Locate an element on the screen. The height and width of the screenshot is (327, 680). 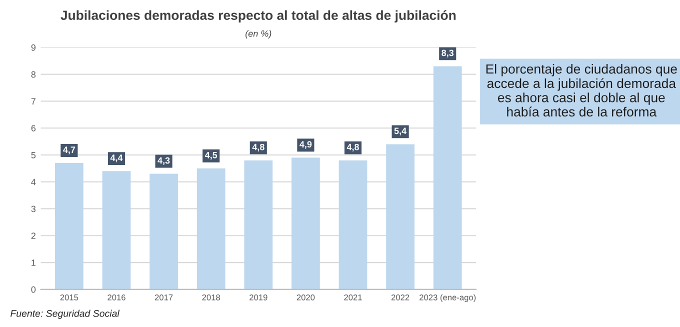
source-note: Fuente: Seguridad Social is located at coordinates (65, 314).